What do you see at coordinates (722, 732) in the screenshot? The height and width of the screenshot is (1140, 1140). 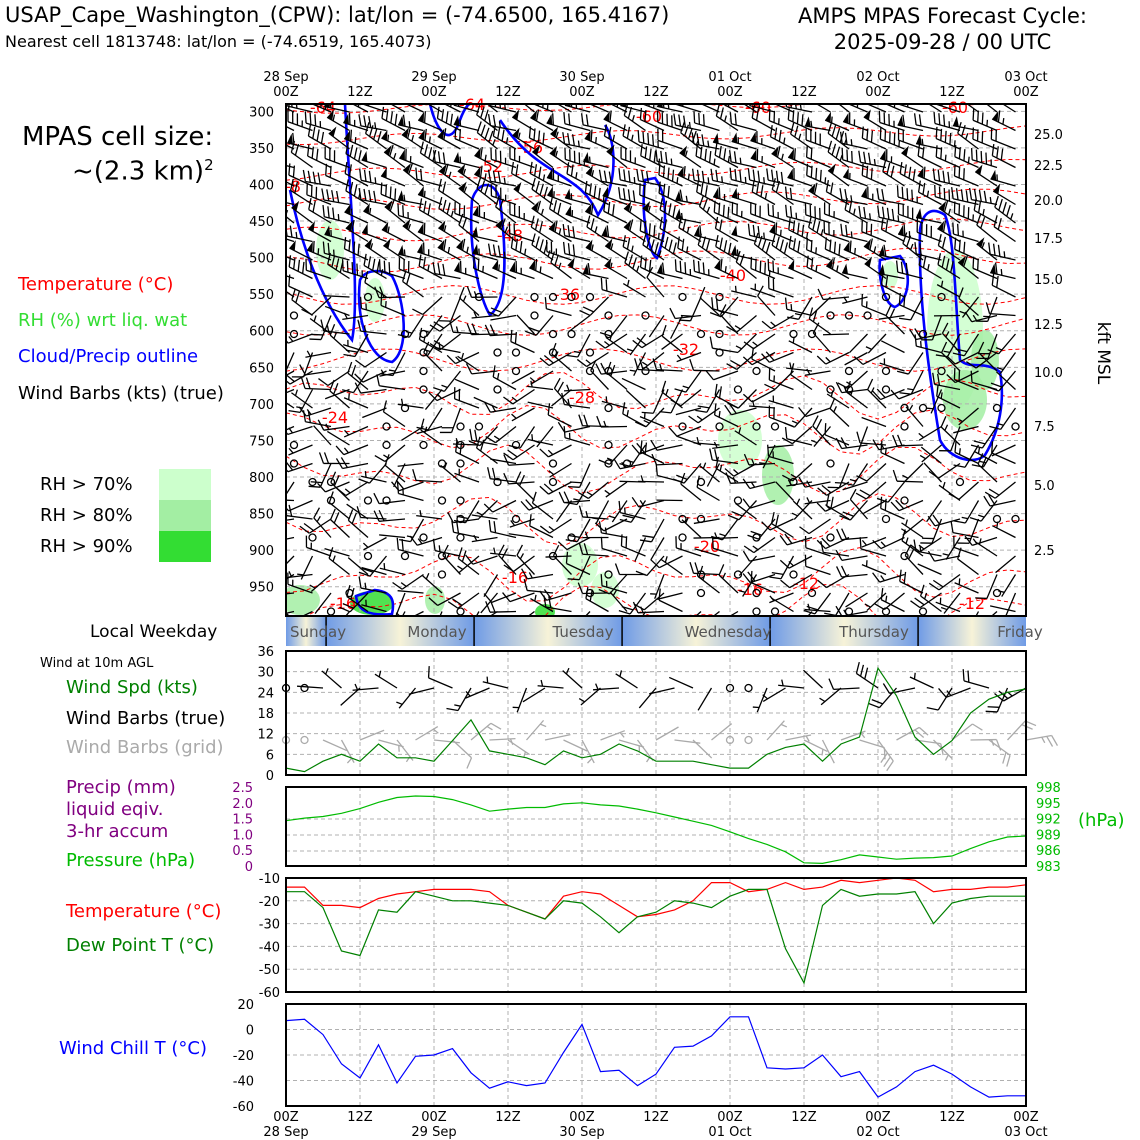 I see `wind-barb-grid` at bounding box center [722, 732].